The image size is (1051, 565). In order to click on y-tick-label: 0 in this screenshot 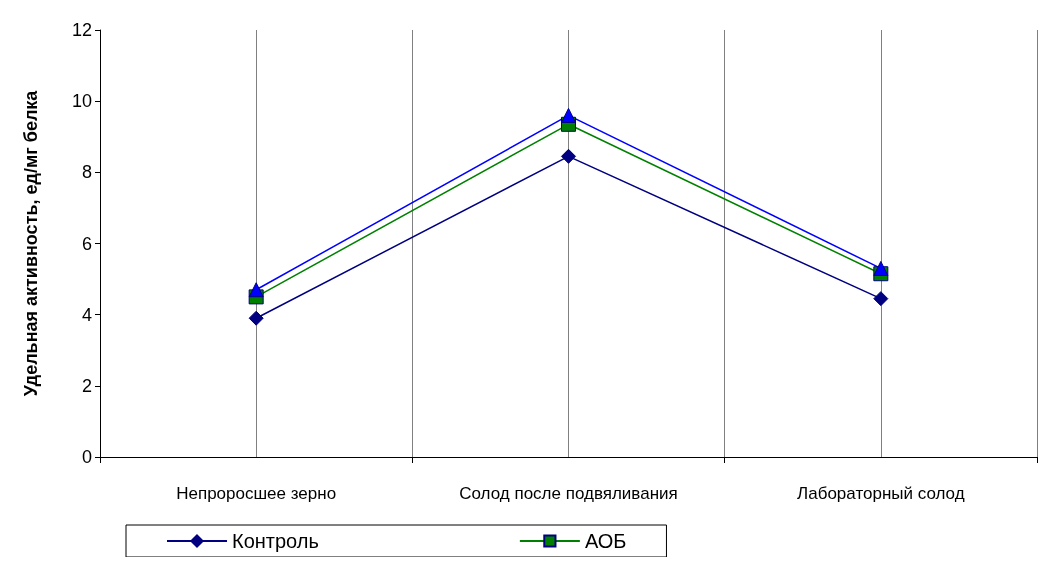, I will do `click(86, 457)`.